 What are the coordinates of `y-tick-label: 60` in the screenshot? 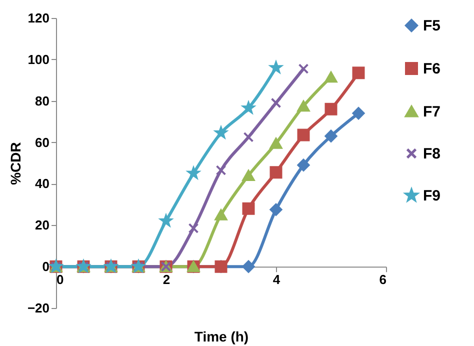 It's located at (42, 142).